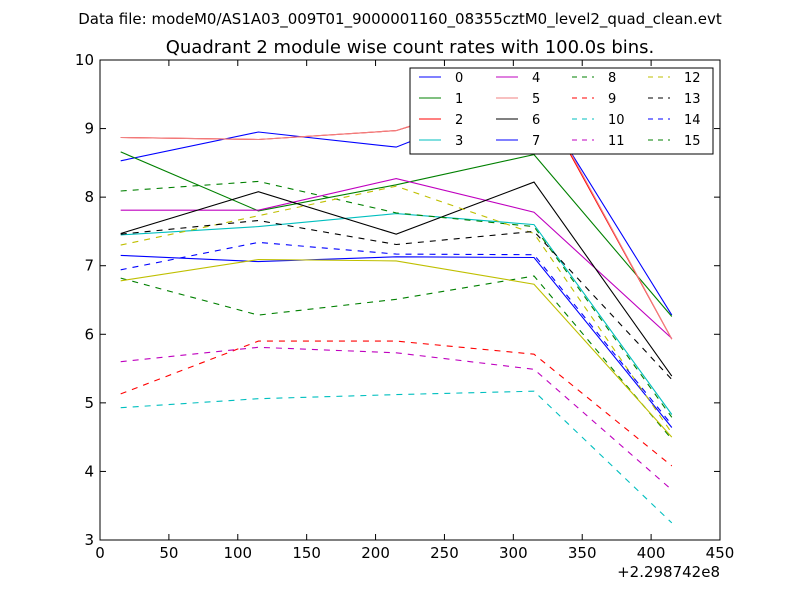 This screenshot has width=800, height=600. Describe the element at coordinates (306, 553) in the screenshot. I see `x-tick-label: 150` at that location.